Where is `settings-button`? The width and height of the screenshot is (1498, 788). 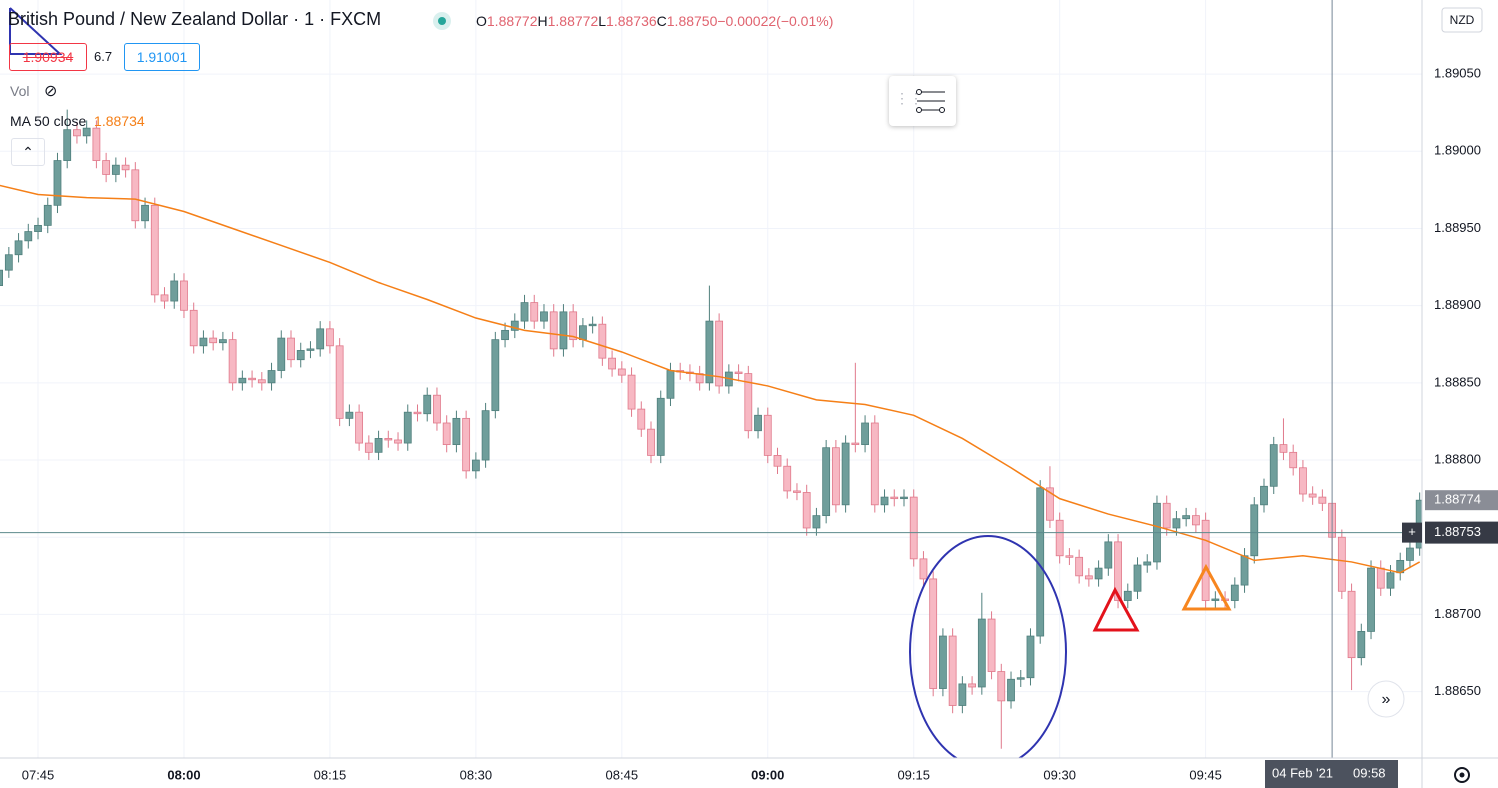 settings-button is located at coordinates (1462, 775).